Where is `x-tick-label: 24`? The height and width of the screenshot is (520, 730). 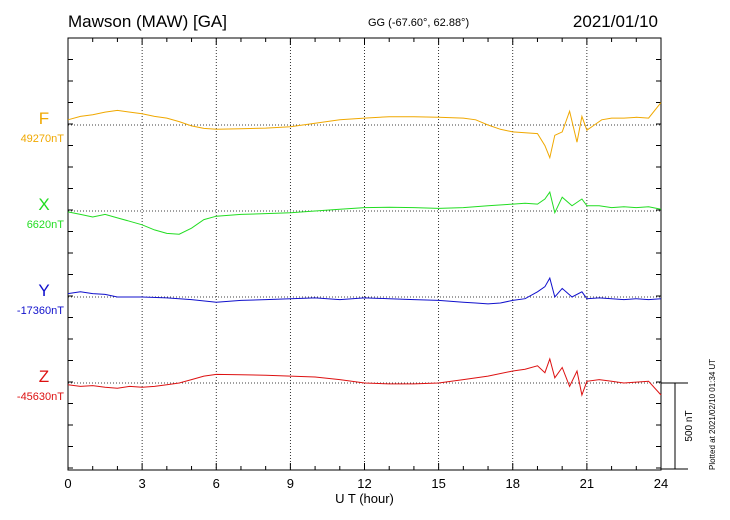 x-tick-label: 24 is located at coordinates (661, 483).